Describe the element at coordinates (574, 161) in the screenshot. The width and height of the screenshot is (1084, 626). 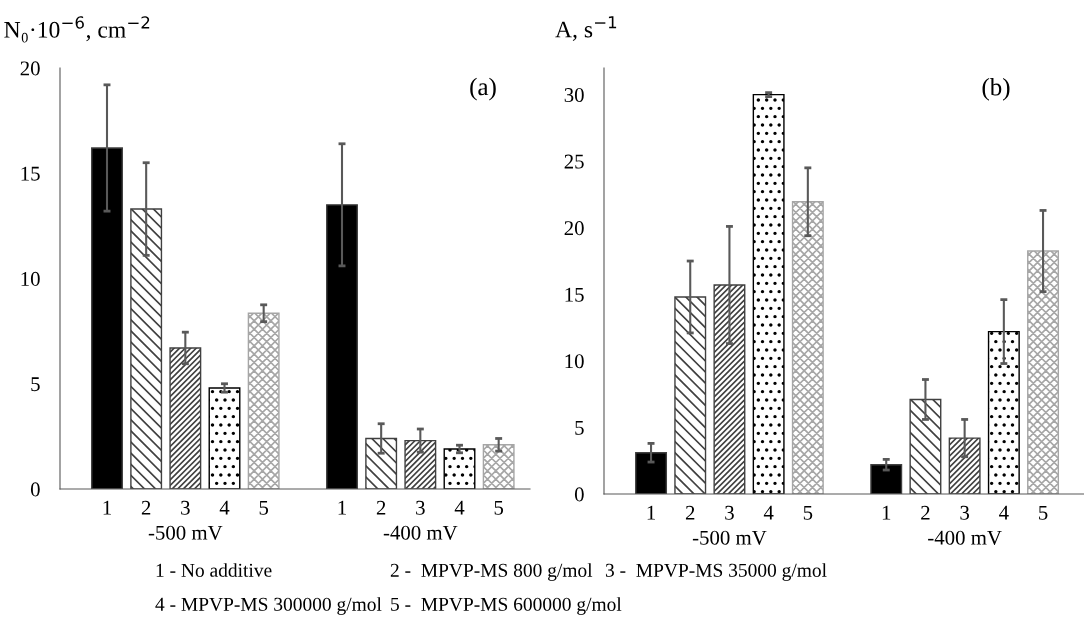
I see `y-tick-label: 25` at that location.